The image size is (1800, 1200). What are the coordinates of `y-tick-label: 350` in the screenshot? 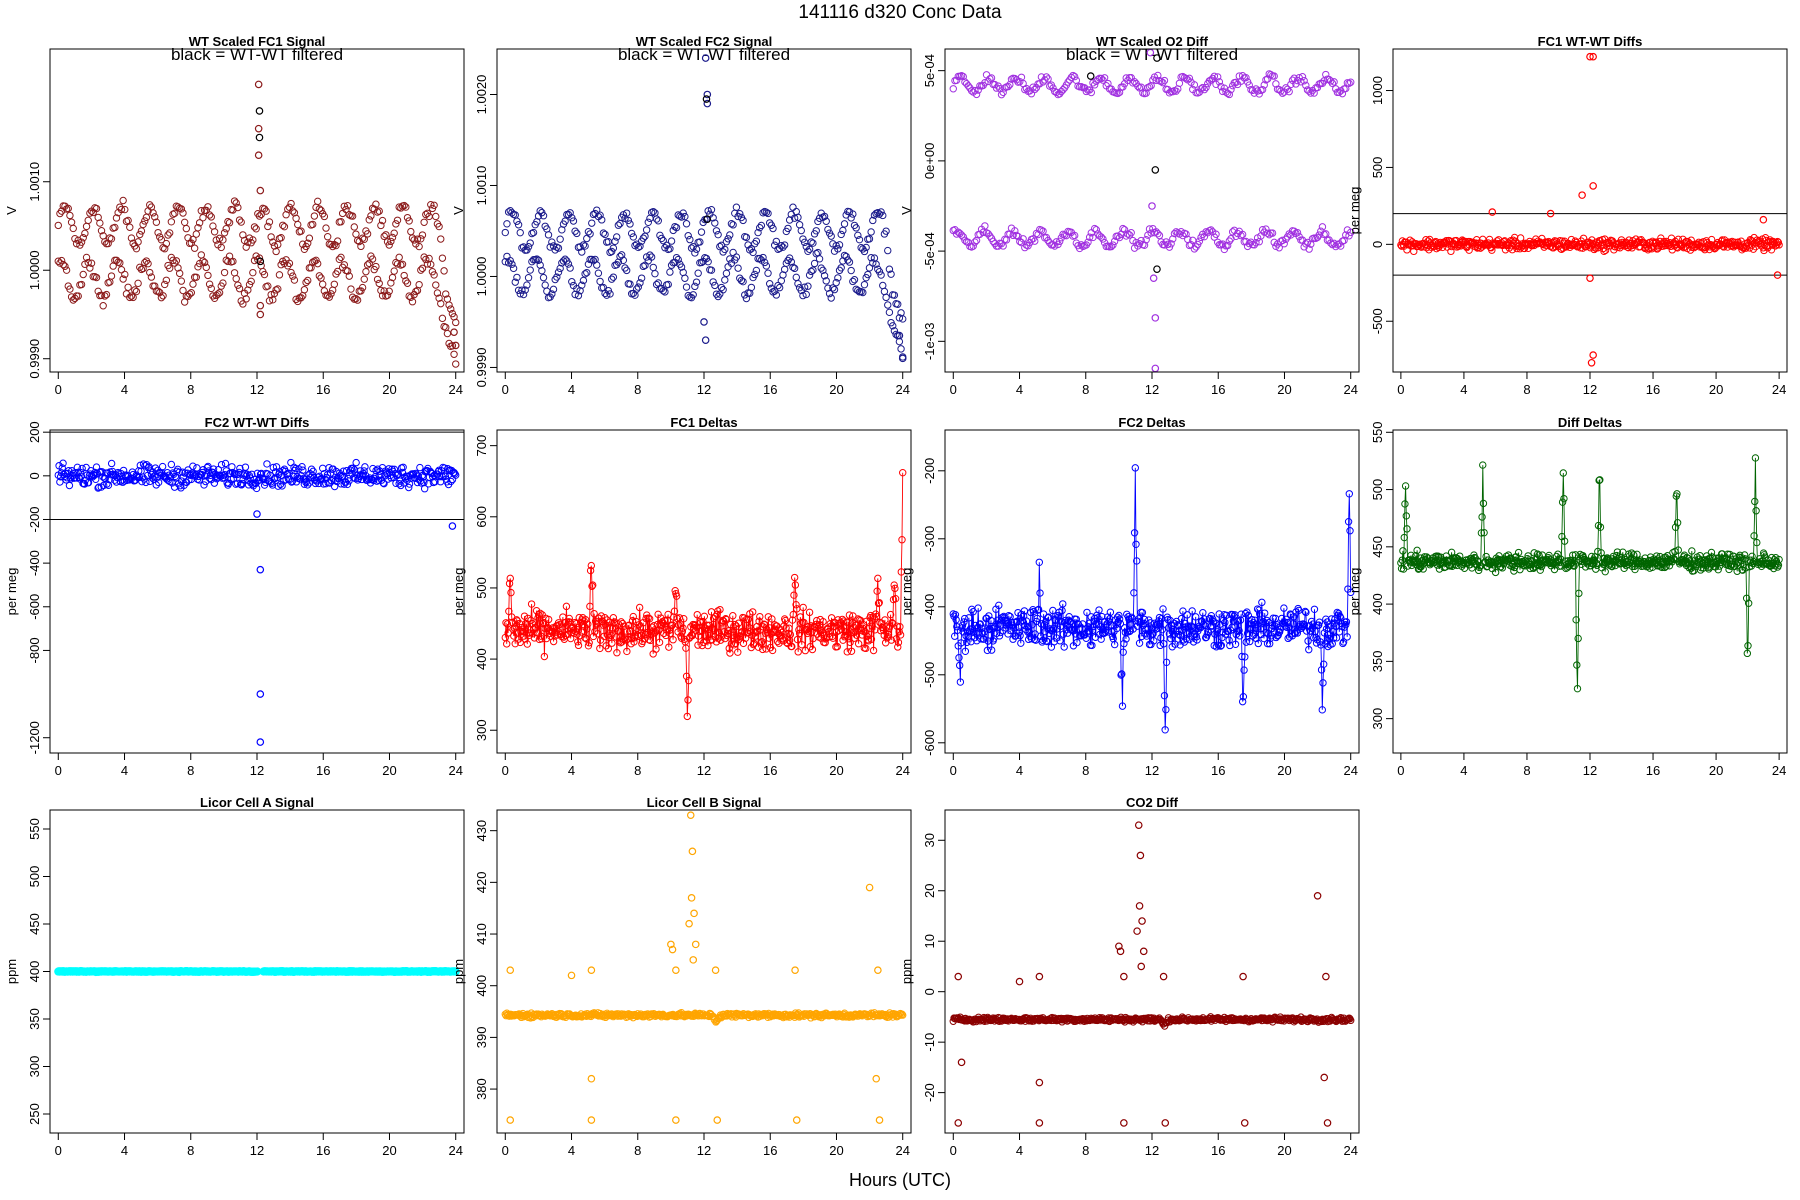 It's located at (1377, 662).